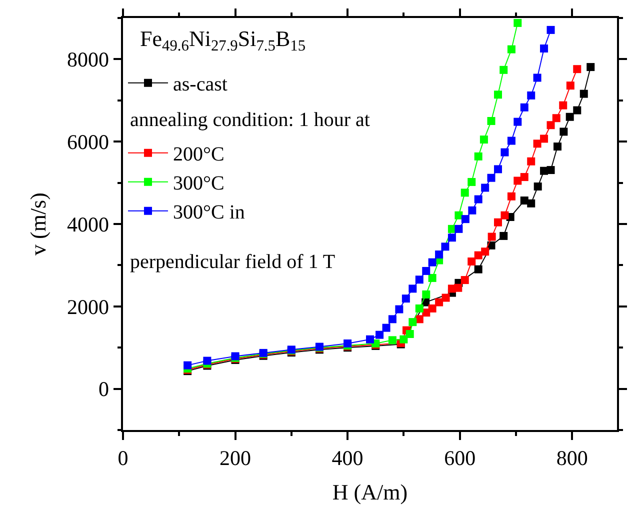 This screenshot has height=518, width=635. What do you see at coordinates (88, 224) in the screenshot?
I see `y-tick-label: 4000` at bounding box center [88, 224].